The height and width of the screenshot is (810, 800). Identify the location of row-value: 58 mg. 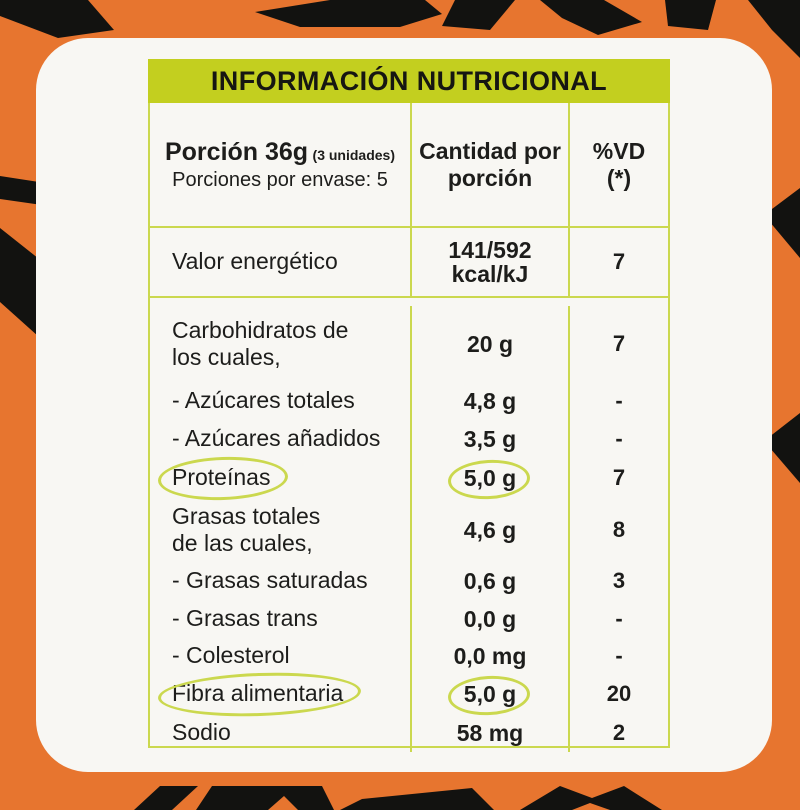
(490, 732).